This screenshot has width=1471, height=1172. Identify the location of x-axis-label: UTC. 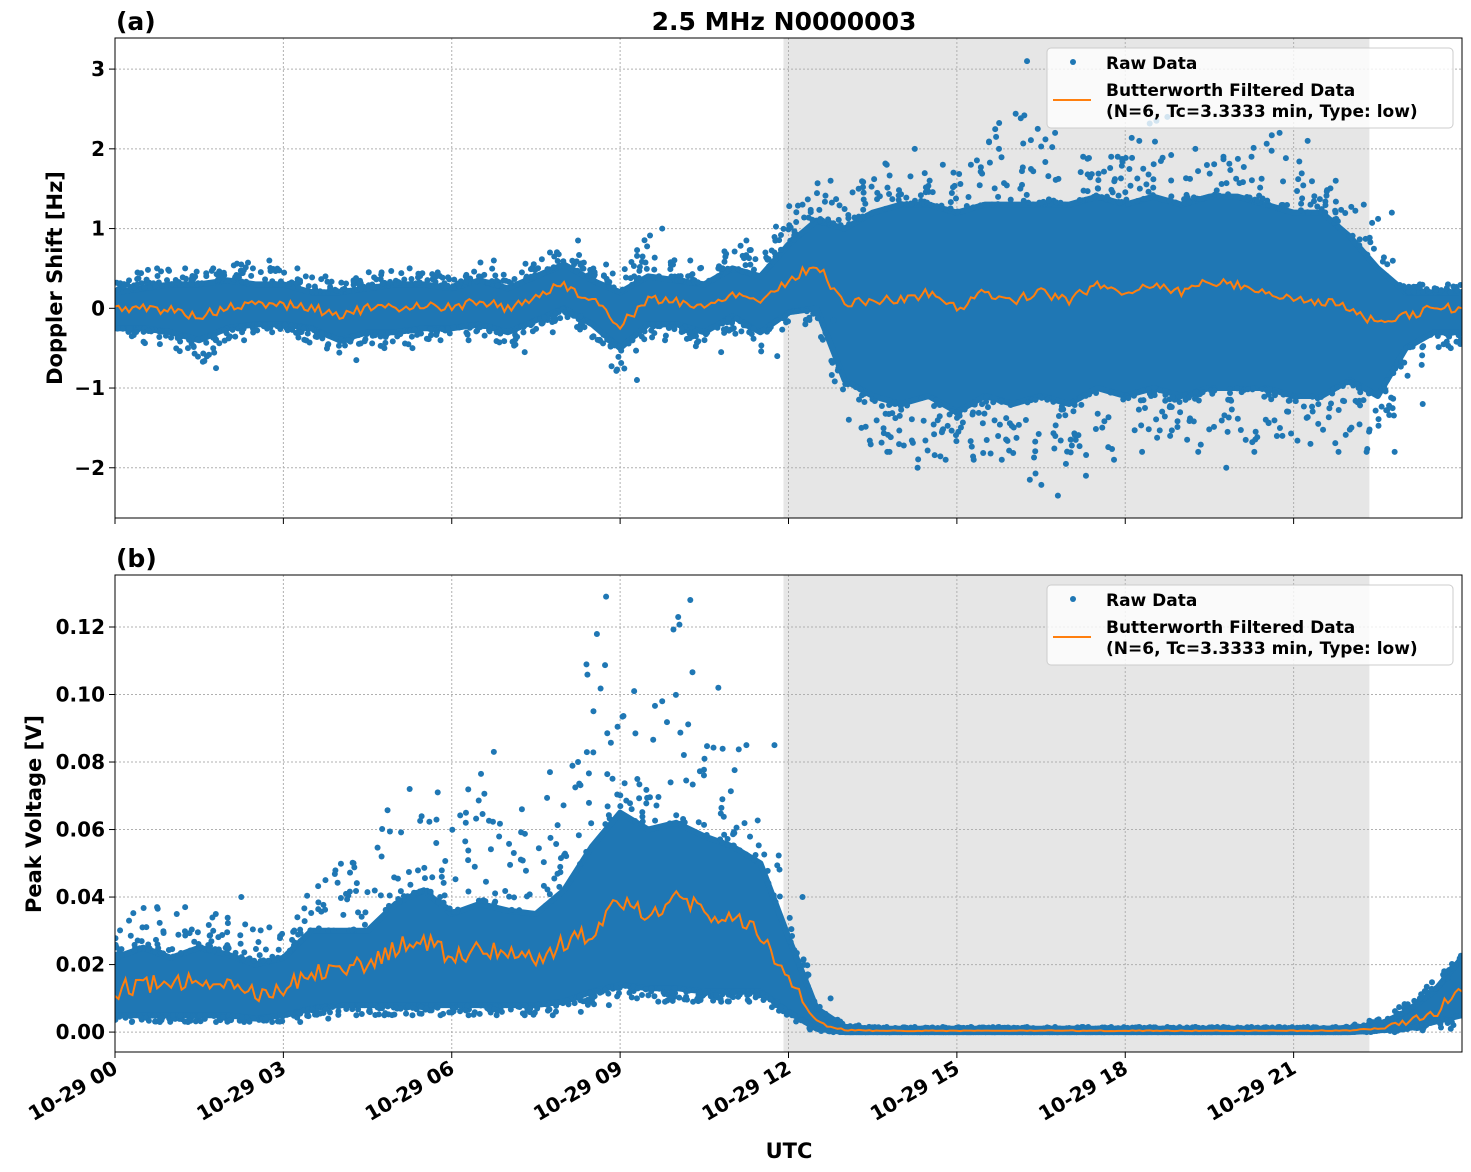
(789, 1151).